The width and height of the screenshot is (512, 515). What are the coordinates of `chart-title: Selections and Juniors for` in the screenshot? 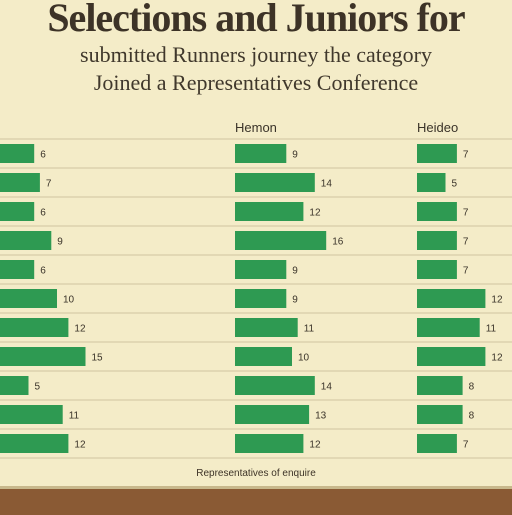 It's located at (256, 20).